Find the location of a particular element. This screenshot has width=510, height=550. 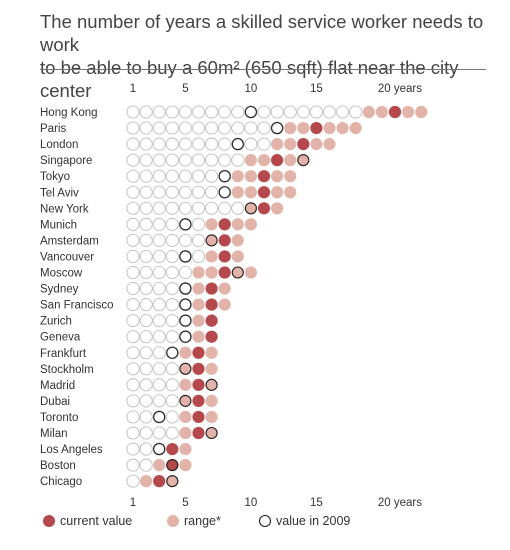

city-label: Tokyo is located at coordinates (55, 177).